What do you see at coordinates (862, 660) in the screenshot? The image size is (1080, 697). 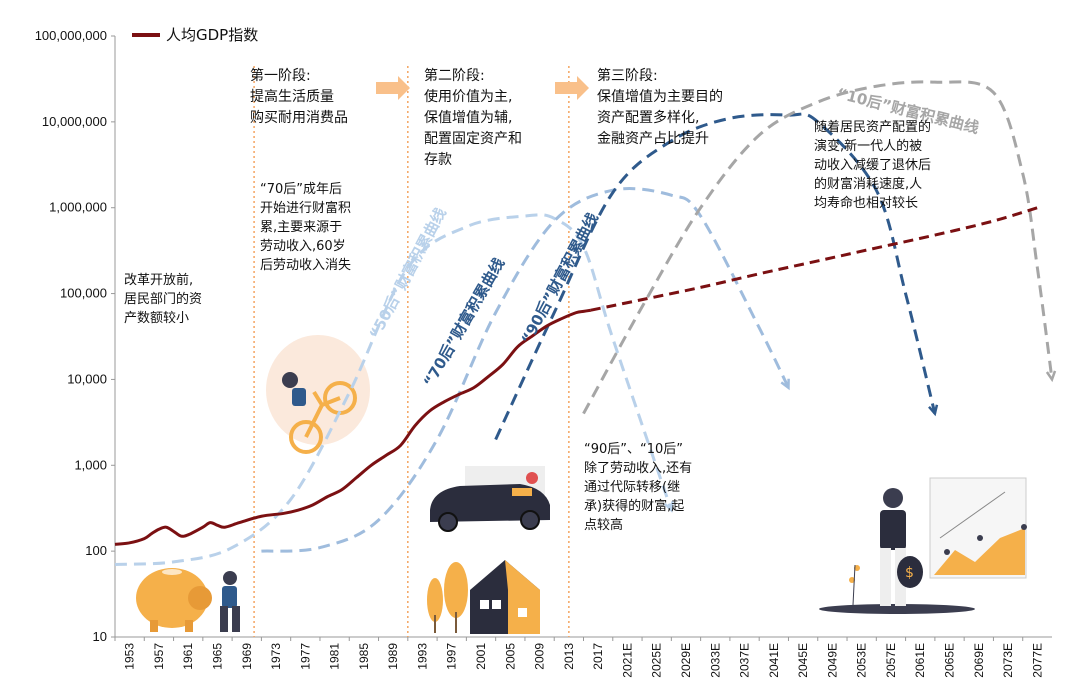 I see `x-tick-label: 2053E` at bounding box center [862, 660].